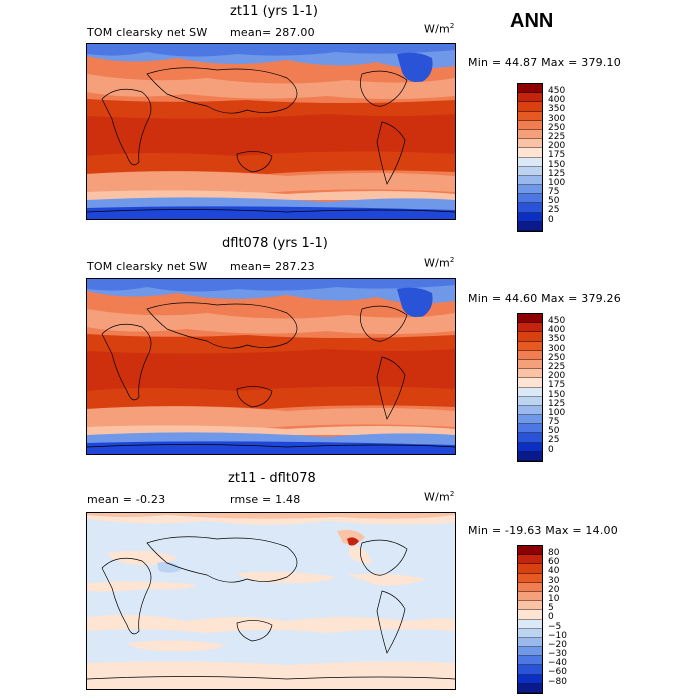 This screenshot has height=700, width=700. Describe the element at coordinates (555, 626) in the screenshot. I see `colorbar-tick-label: −5` at that location.